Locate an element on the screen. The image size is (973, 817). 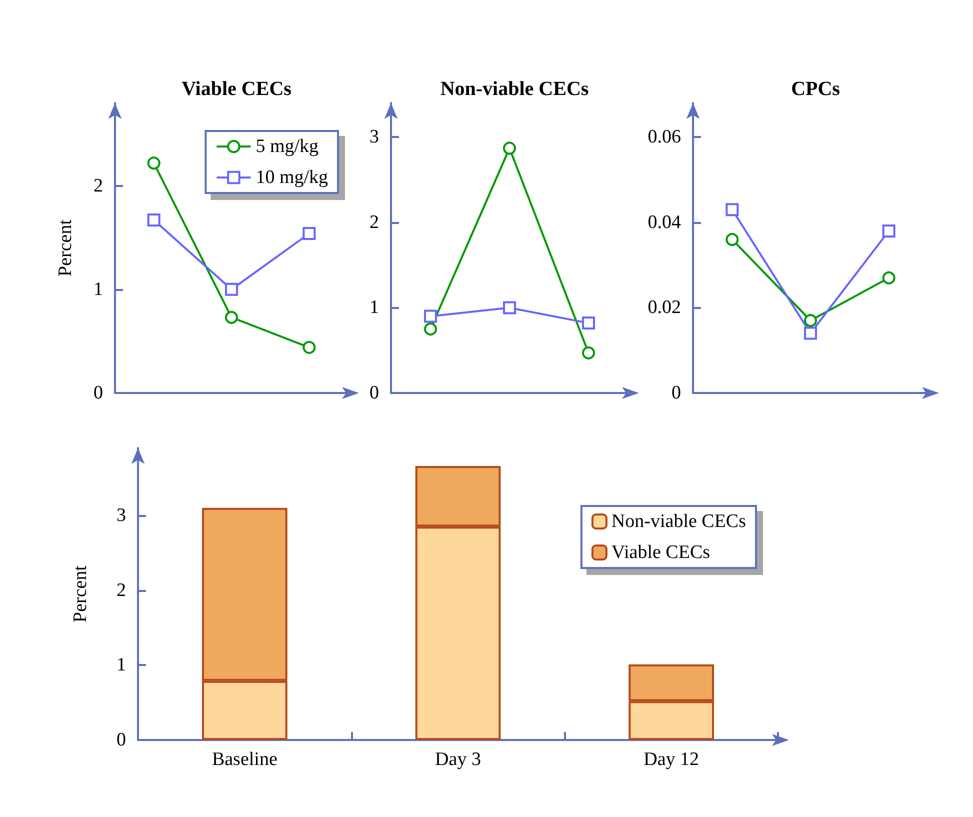
chart-title: Viable CECs is located at coordinates (237, 89).